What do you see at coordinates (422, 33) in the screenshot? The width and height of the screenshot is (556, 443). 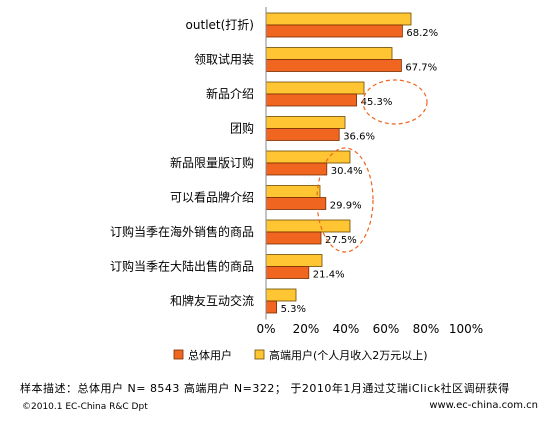 I see `data-label: 68.2%` at bounding box center [422, 33].